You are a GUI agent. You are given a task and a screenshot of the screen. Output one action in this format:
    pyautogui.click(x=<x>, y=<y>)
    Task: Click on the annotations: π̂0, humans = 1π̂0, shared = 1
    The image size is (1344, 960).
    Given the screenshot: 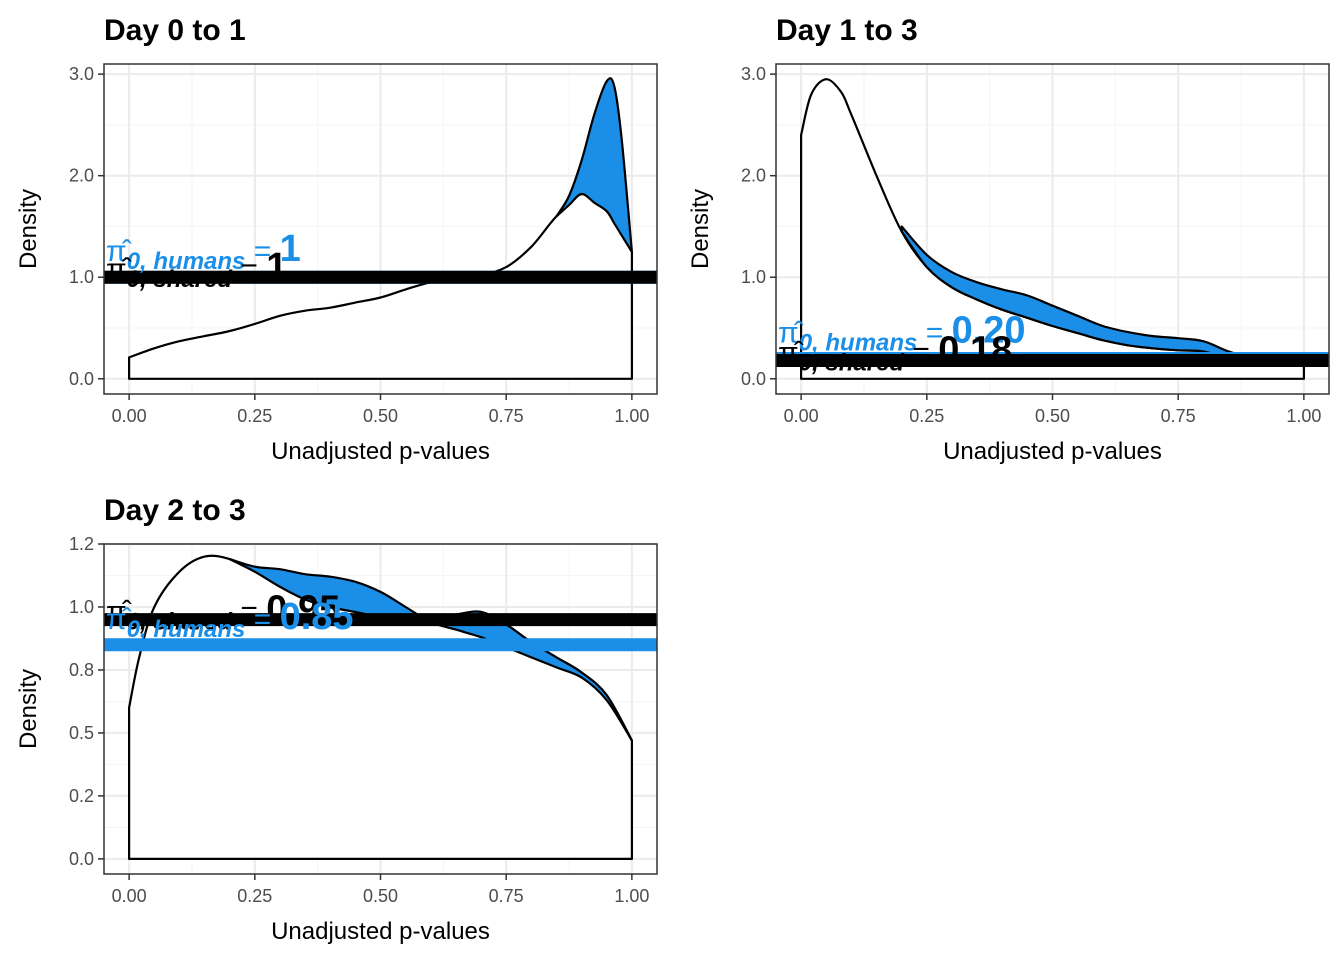 What is the action you would take?
    pyautogui.click(x=203, y=260)
    